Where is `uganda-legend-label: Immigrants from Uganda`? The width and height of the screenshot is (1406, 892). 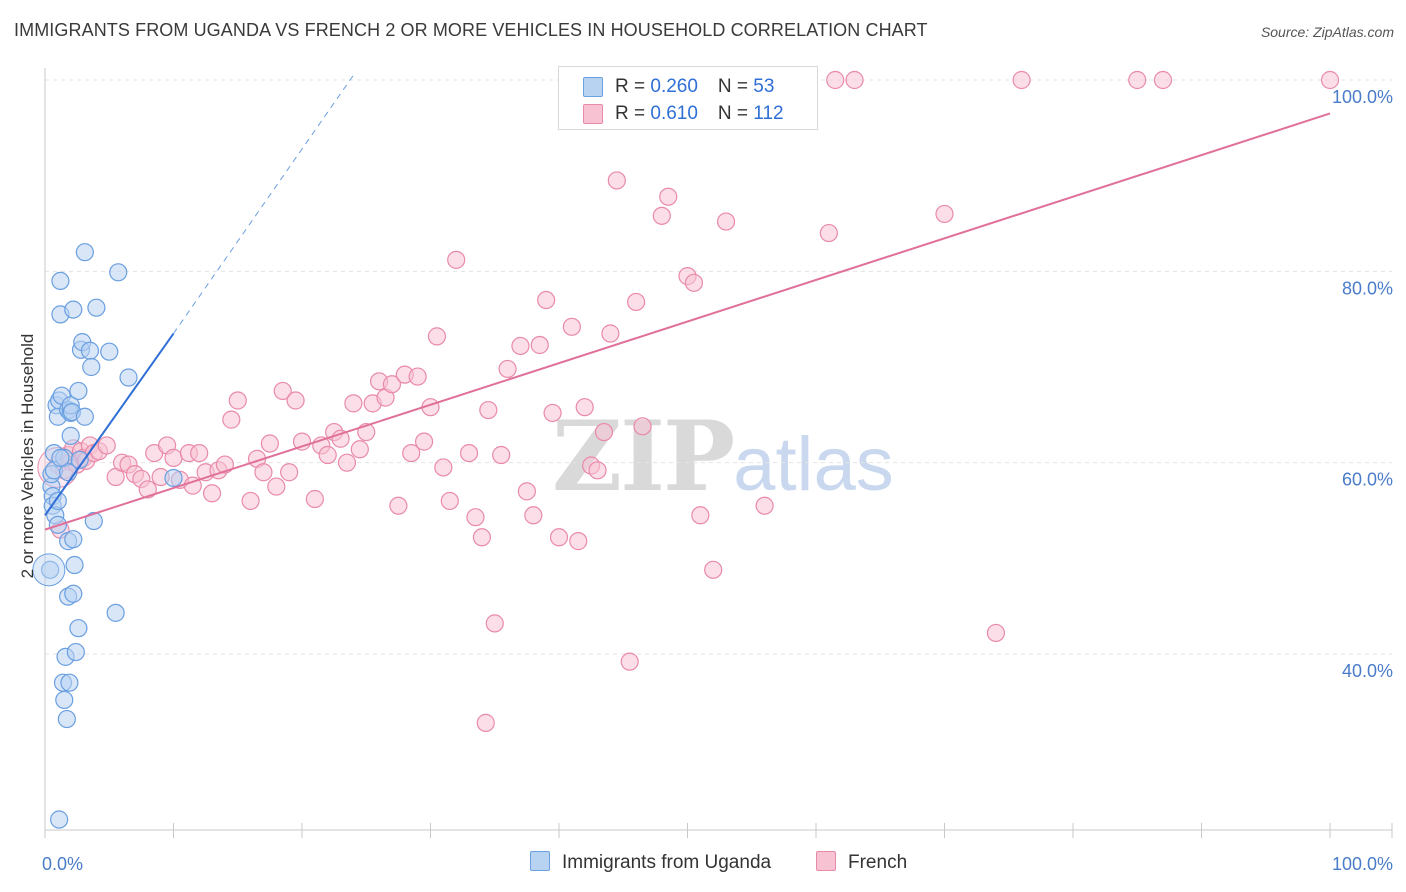 uganda-legend-label: Immigrants from Uganda is located at coordinates (667, 862).